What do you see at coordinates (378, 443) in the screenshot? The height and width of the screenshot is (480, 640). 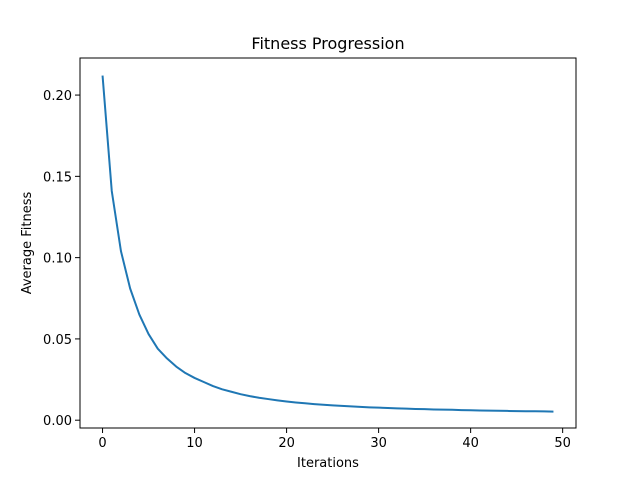 I see `x-tick-label: 30` at bounding box center [378, 443].